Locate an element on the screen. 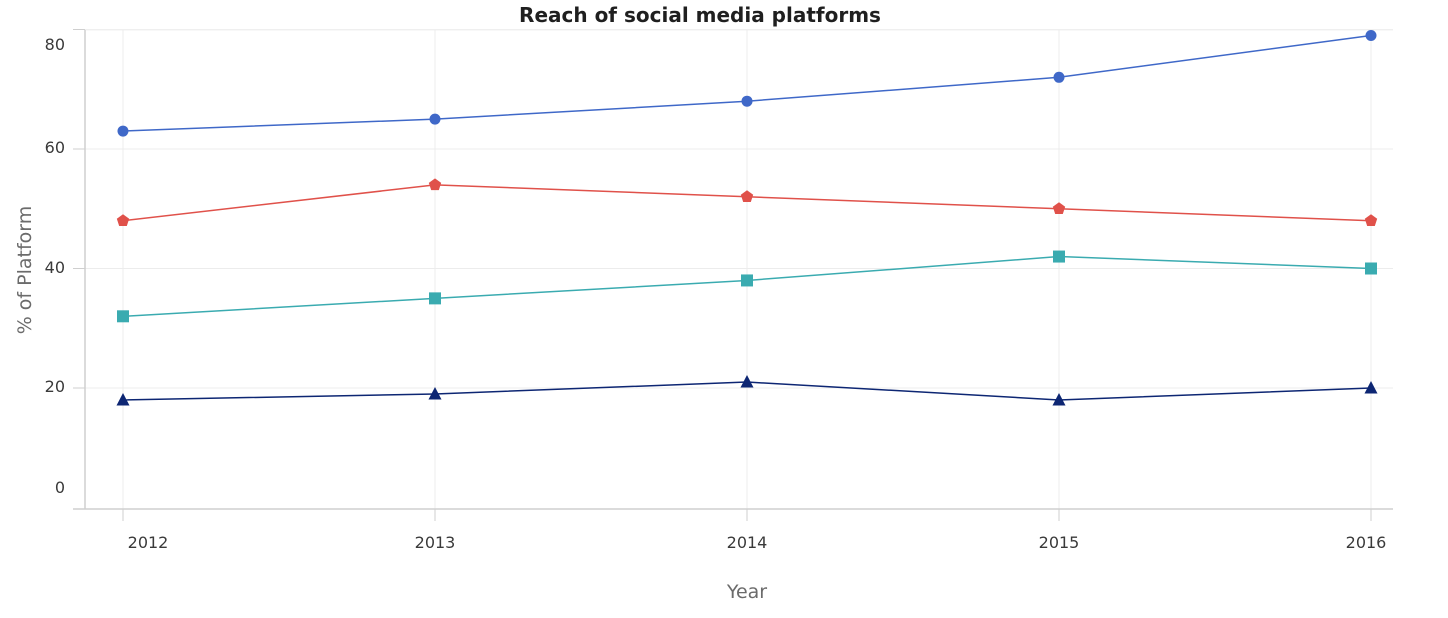  x-tick-label: 2013 is located at coordinates (435, 542).